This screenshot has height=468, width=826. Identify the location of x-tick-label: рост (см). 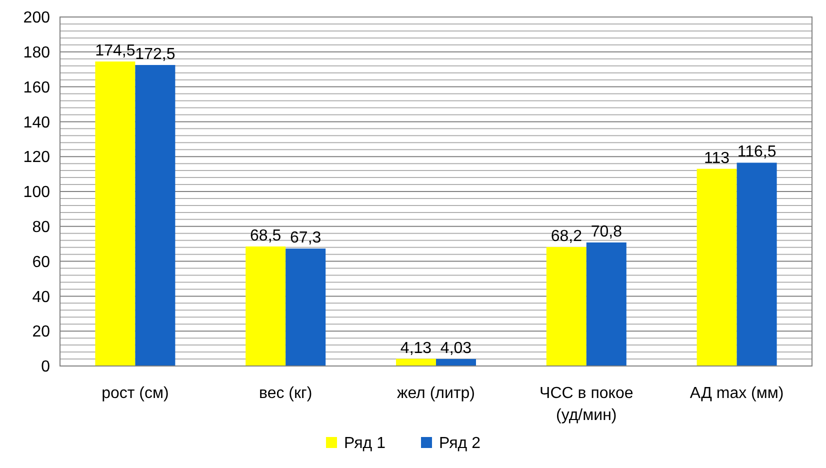
(135, 393).